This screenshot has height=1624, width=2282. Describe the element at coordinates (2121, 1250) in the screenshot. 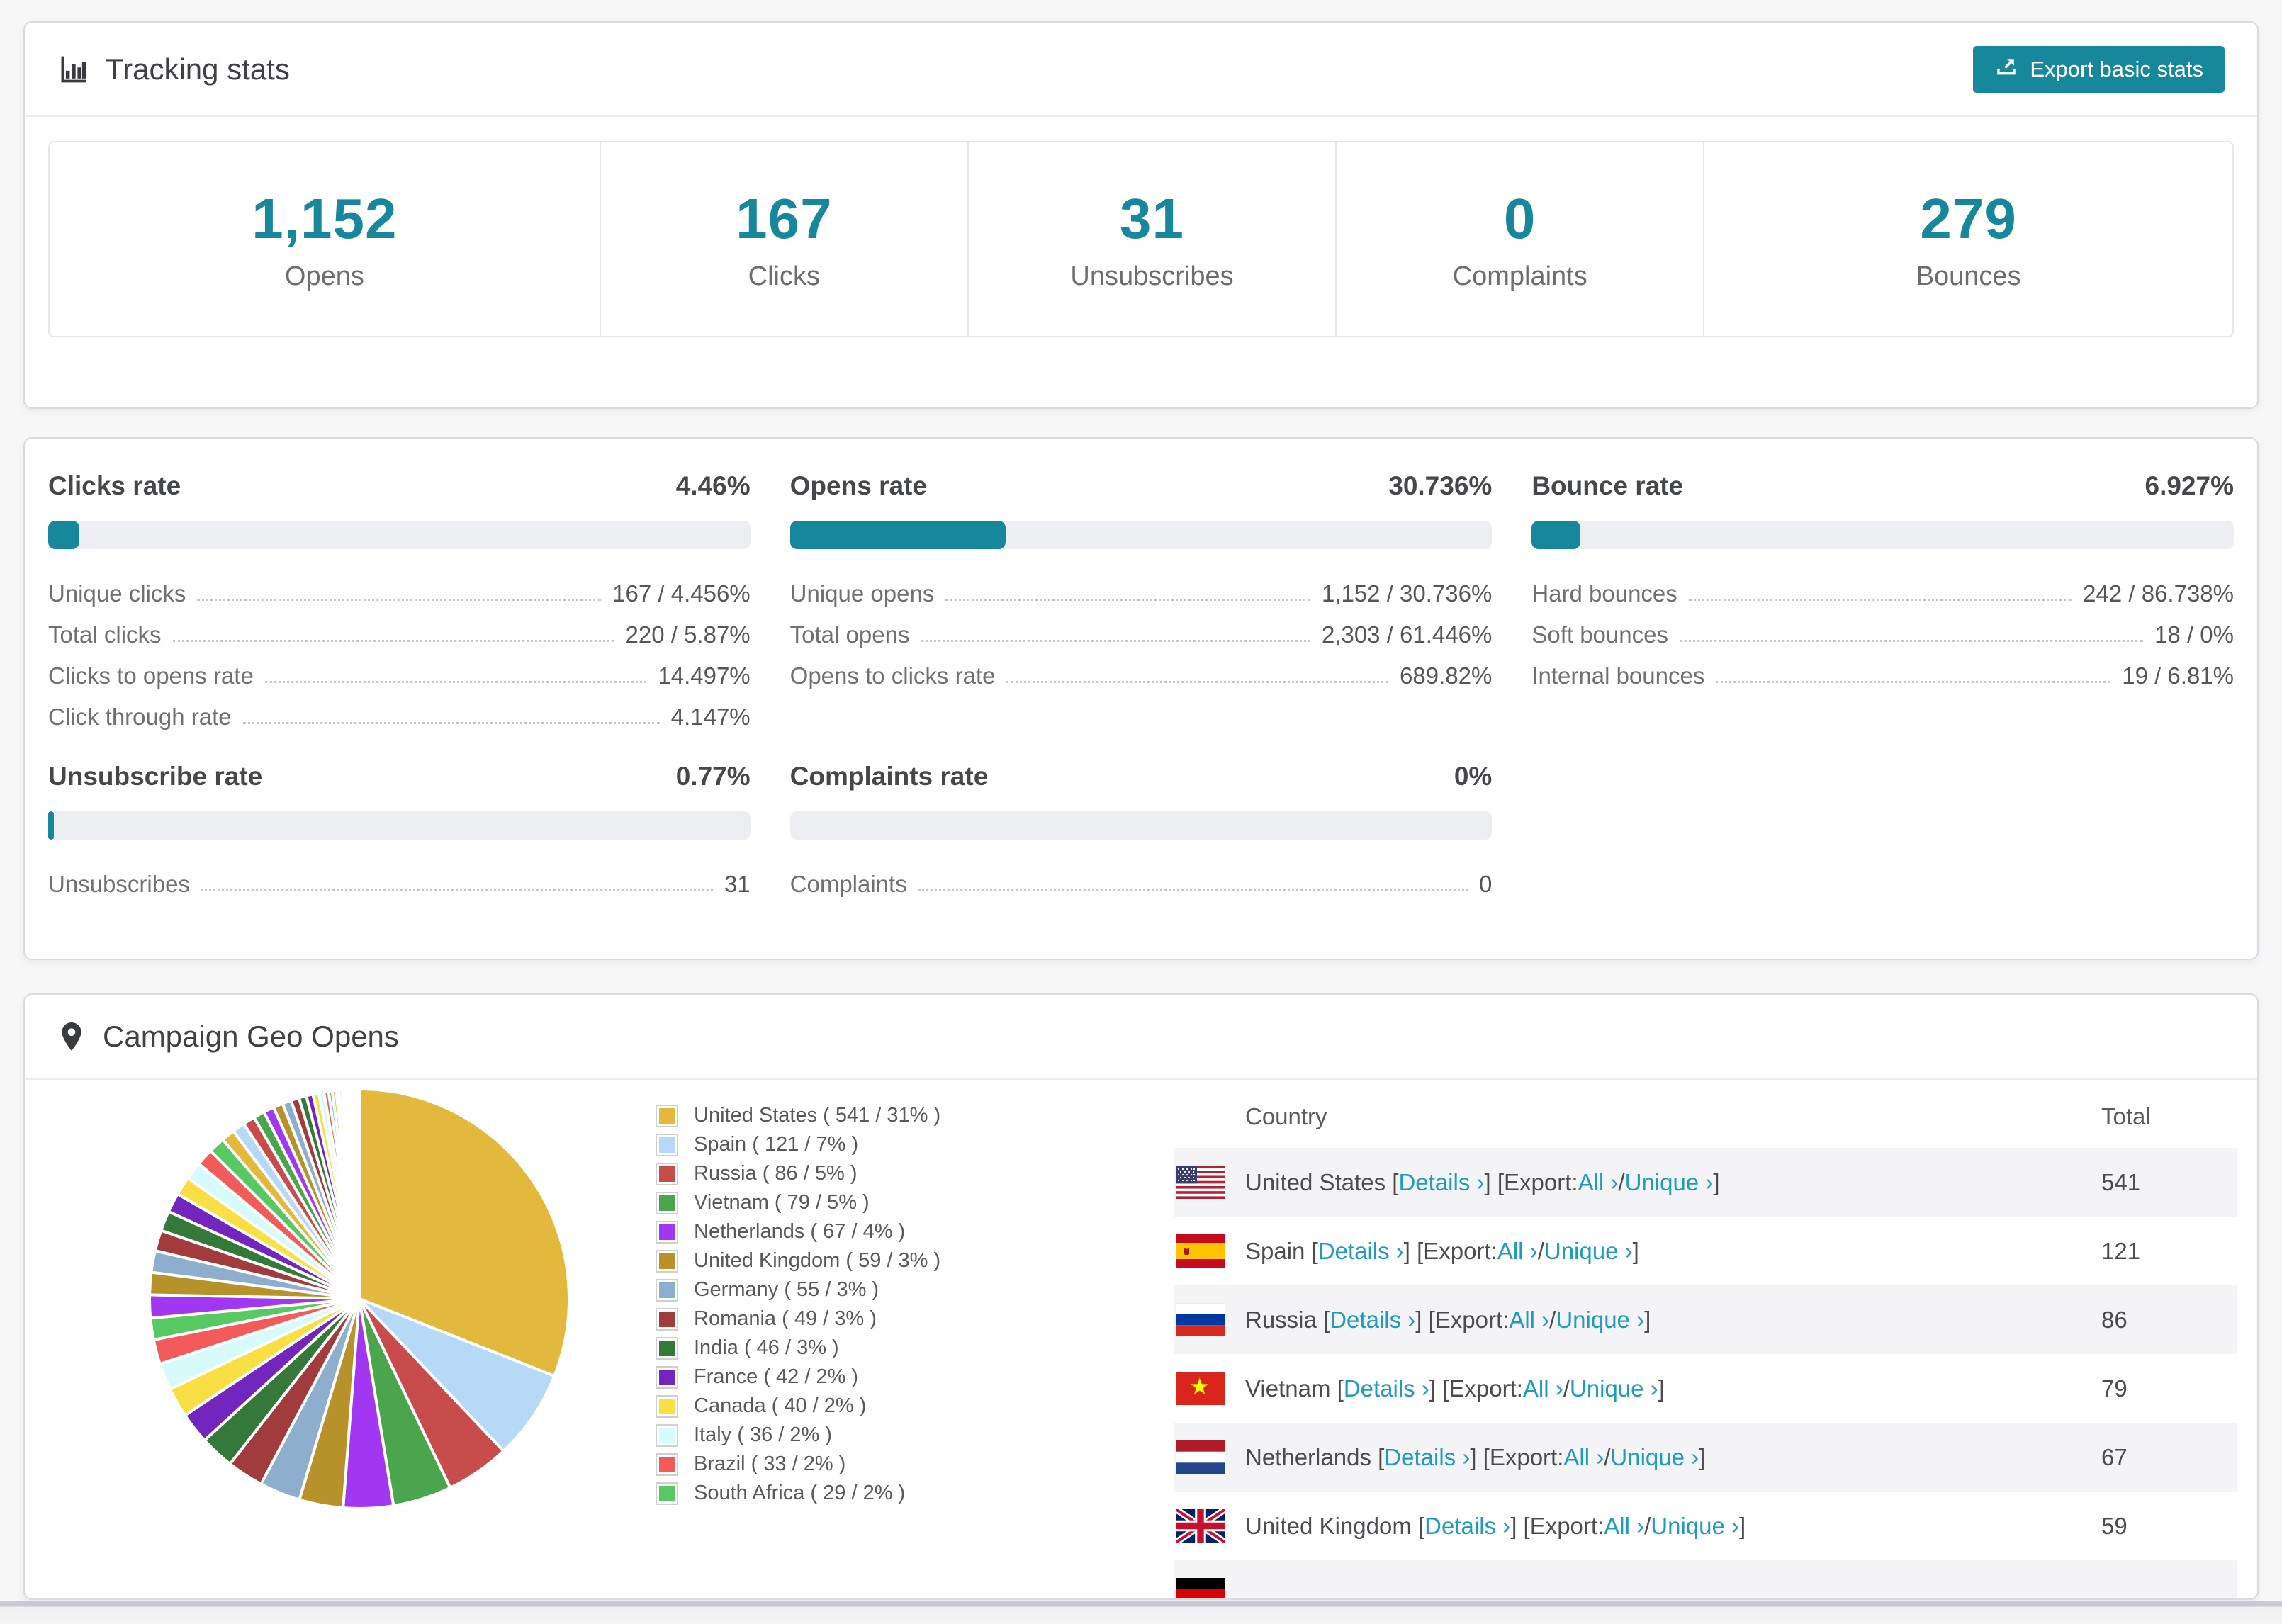

I see `geo-row-total: 121` at that location.